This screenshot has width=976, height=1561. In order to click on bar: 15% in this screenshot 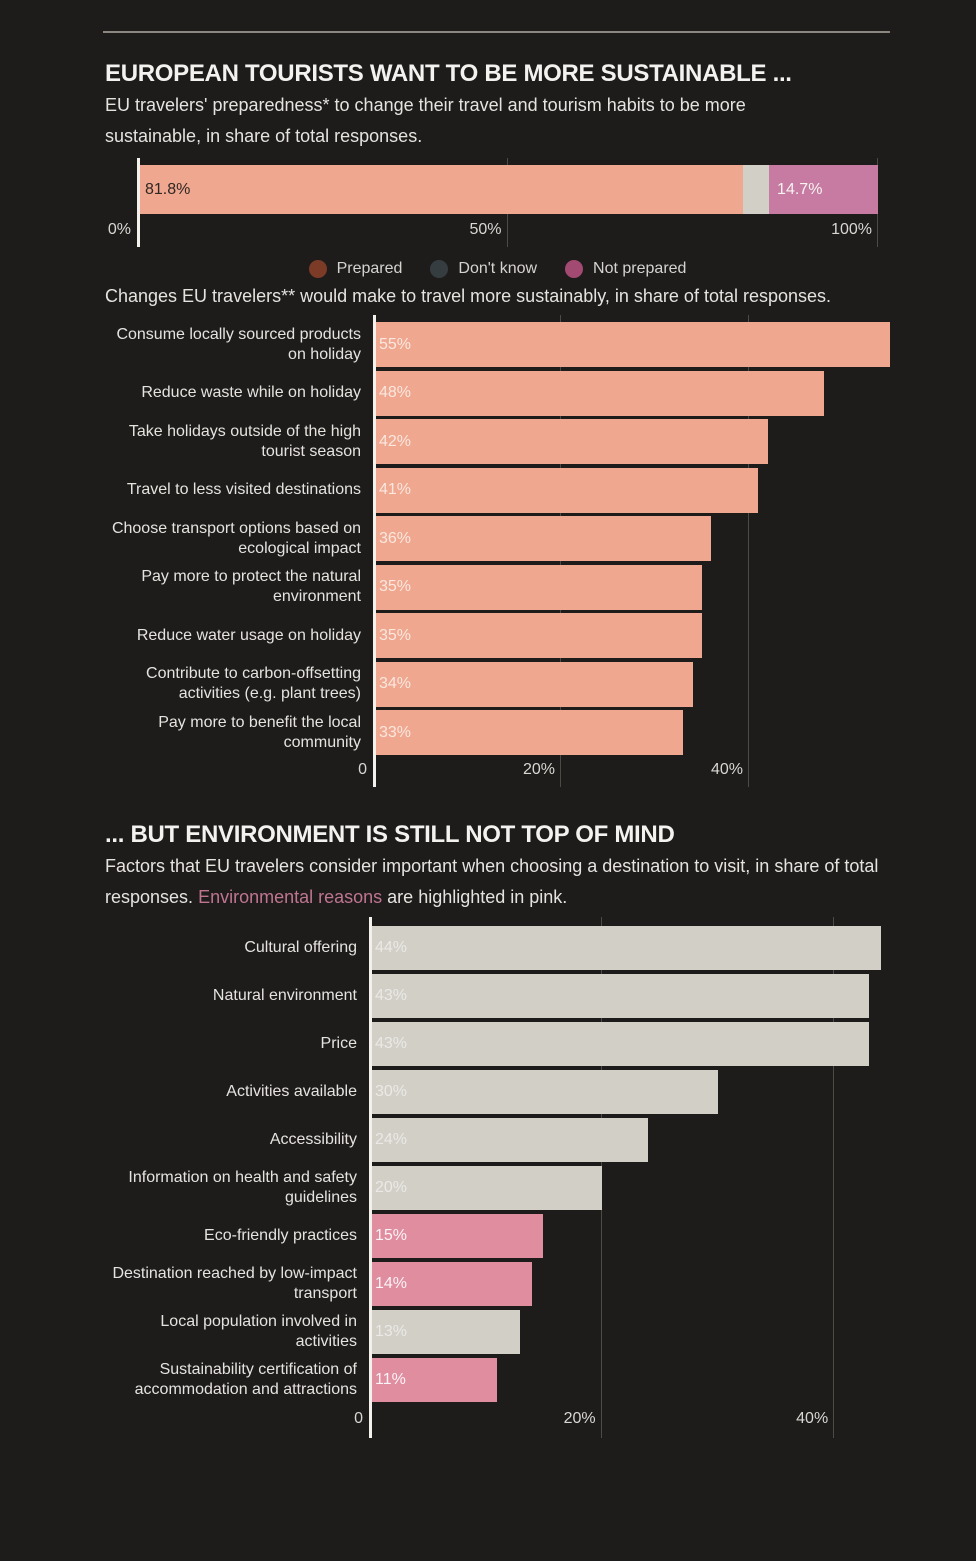, I will do `click(456, 1236)`.